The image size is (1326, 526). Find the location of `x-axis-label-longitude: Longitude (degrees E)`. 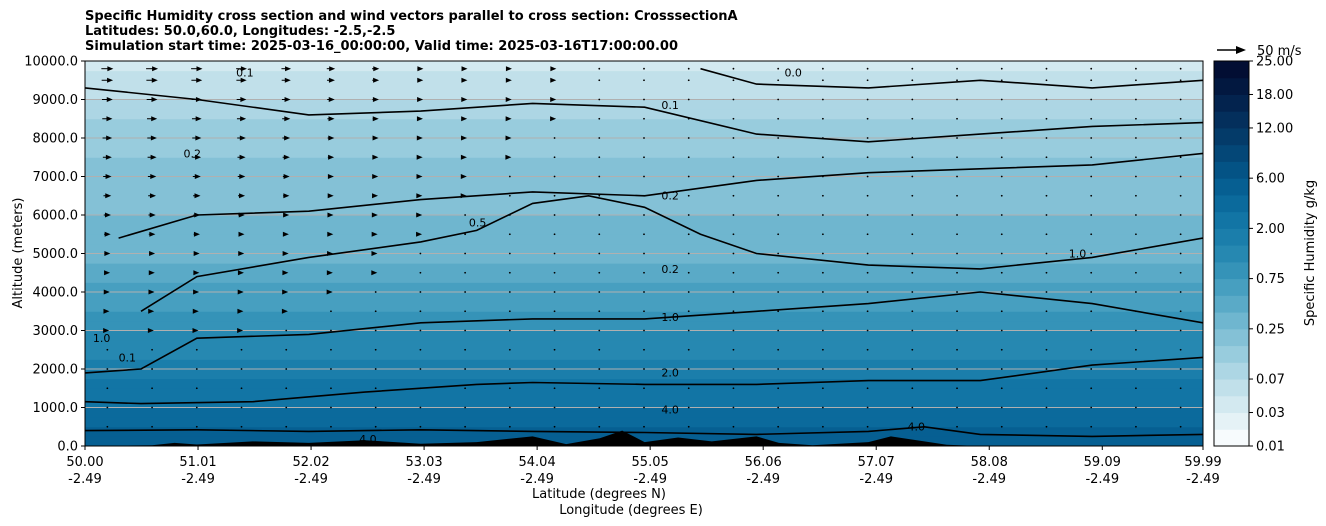

x-axis-label-longitude: Longitude (degrees E) is located at coordinates (631, 510).